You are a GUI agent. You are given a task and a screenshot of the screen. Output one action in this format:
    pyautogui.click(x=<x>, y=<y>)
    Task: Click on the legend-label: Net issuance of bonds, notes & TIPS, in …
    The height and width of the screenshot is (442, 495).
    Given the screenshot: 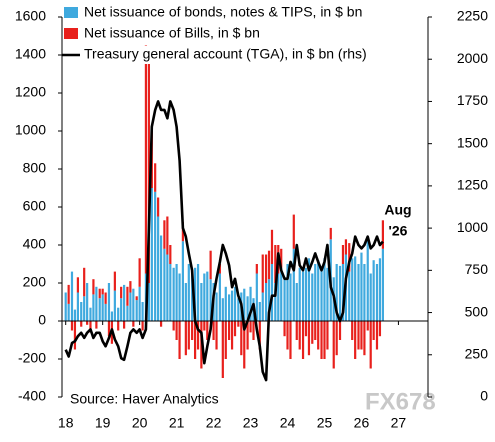 What is the action you would take?
    pyautogui.click(x=223, y=12)
    